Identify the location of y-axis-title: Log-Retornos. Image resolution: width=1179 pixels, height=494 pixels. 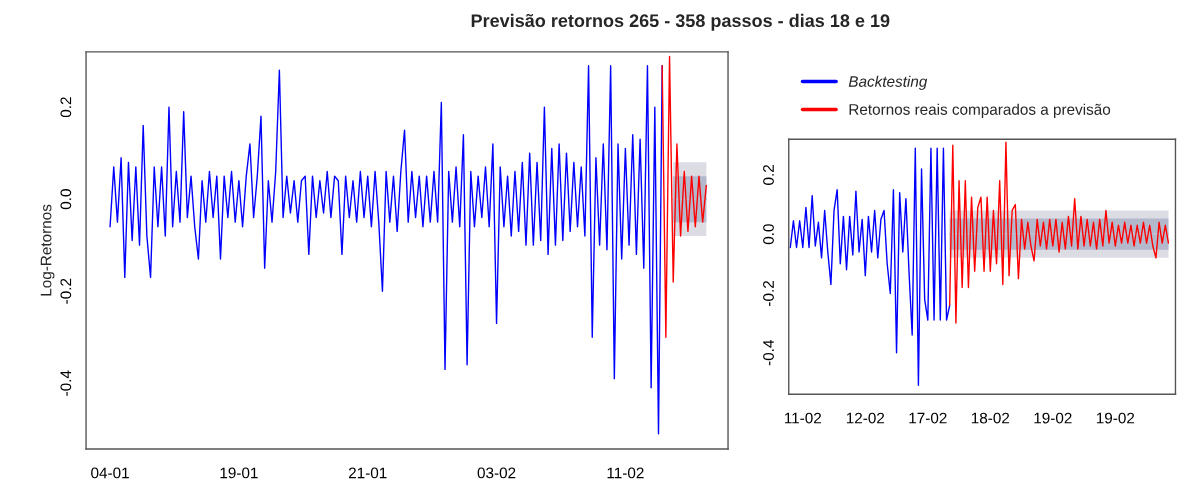
(47, 250).